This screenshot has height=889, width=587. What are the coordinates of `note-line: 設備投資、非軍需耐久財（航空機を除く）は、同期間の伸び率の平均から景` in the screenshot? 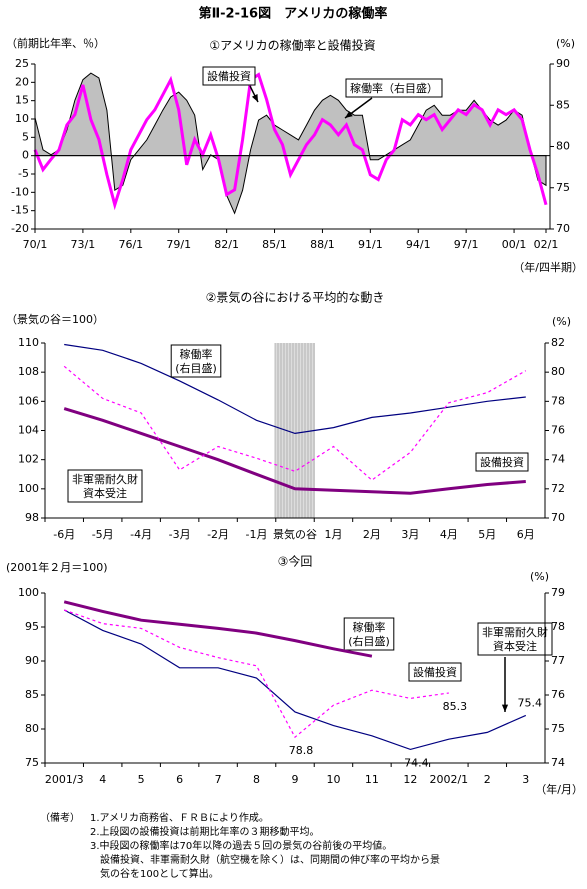 It's located at (265, 859).